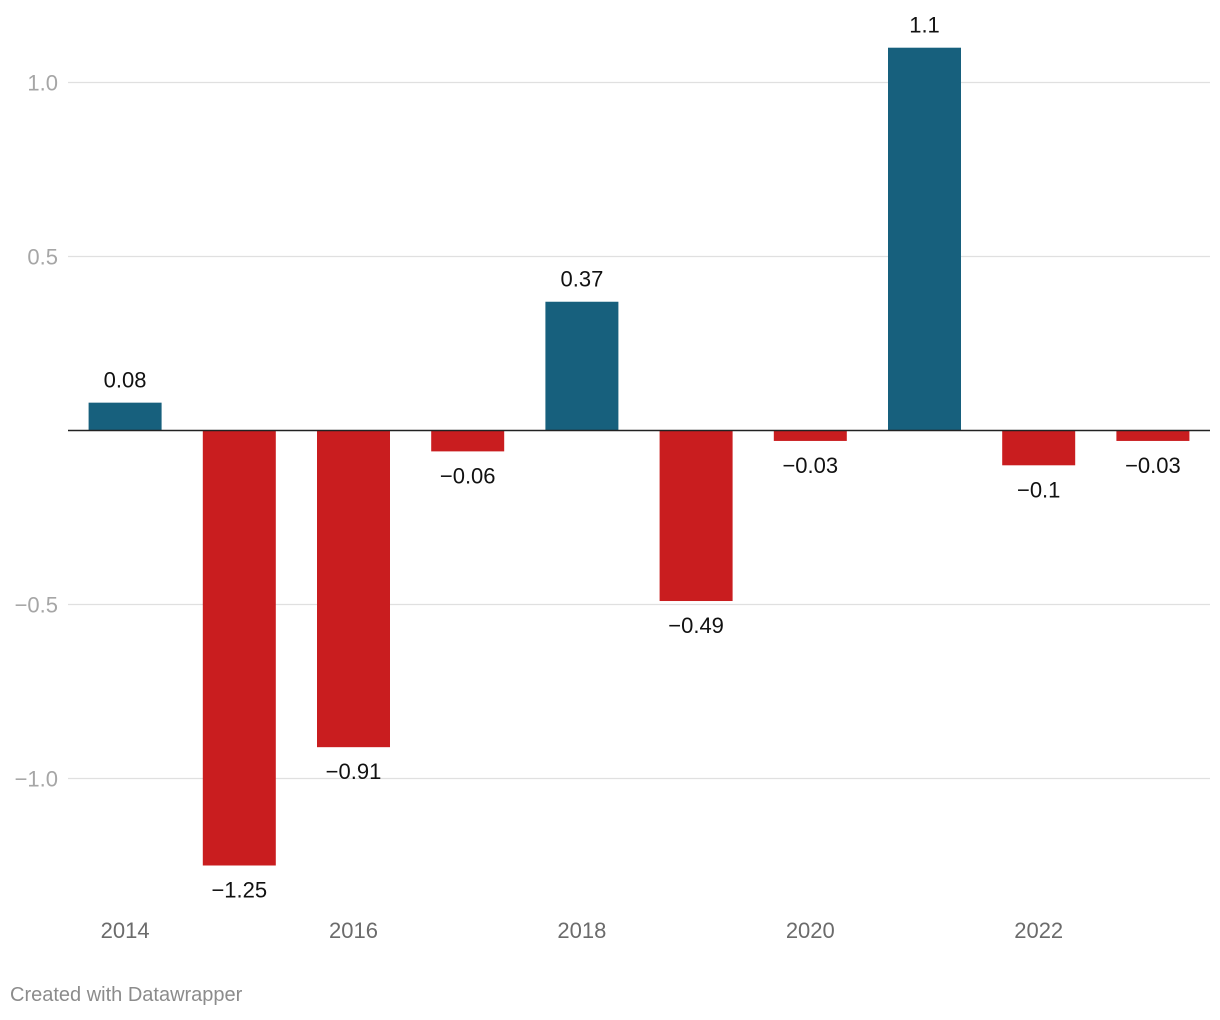 This screenshot has width=1220, height=1020. What do you see at coordinates (581, 279) in the screenshot?
I see `data-label: 0.37` at bounding box center [581, 279].